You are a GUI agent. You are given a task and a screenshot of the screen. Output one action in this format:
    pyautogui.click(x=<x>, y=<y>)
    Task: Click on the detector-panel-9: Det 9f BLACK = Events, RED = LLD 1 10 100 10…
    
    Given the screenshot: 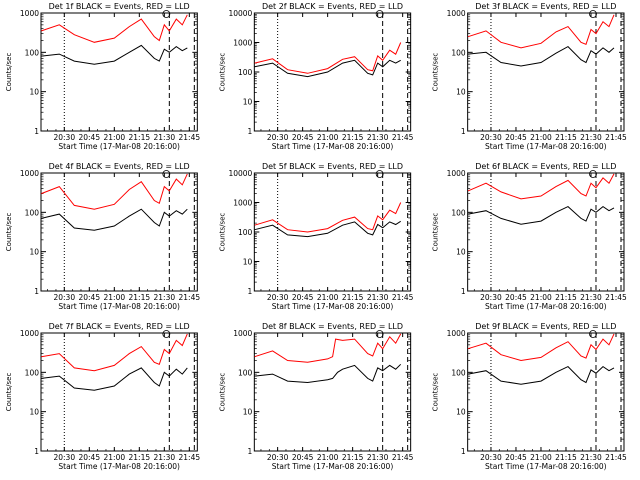 What is the action you would take?
    pyautogui.click(x=529, y=396)
    